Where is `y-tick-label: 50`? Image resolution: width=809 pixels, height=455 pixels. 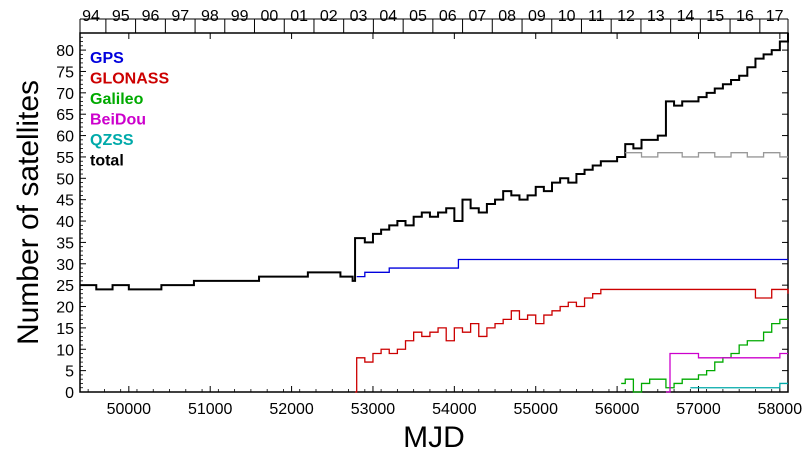 y-tick-label: 50 is located at coordinates (65, 179).